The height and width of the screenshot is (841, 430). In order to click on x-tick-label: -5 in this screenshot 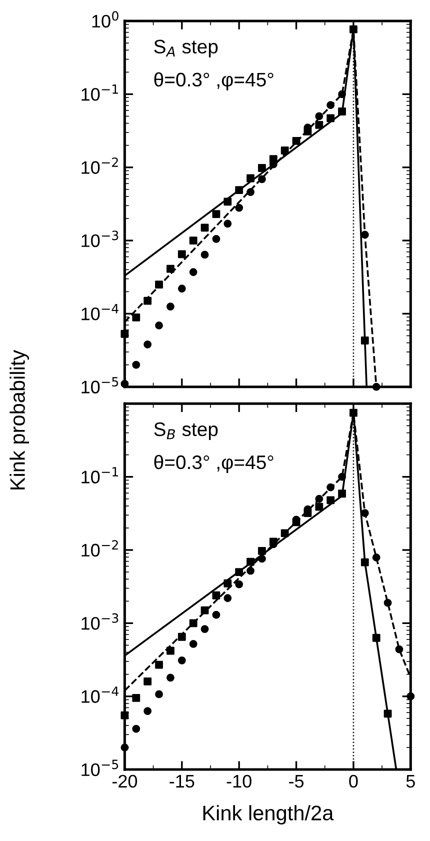, I will do `click(296, 781)`.